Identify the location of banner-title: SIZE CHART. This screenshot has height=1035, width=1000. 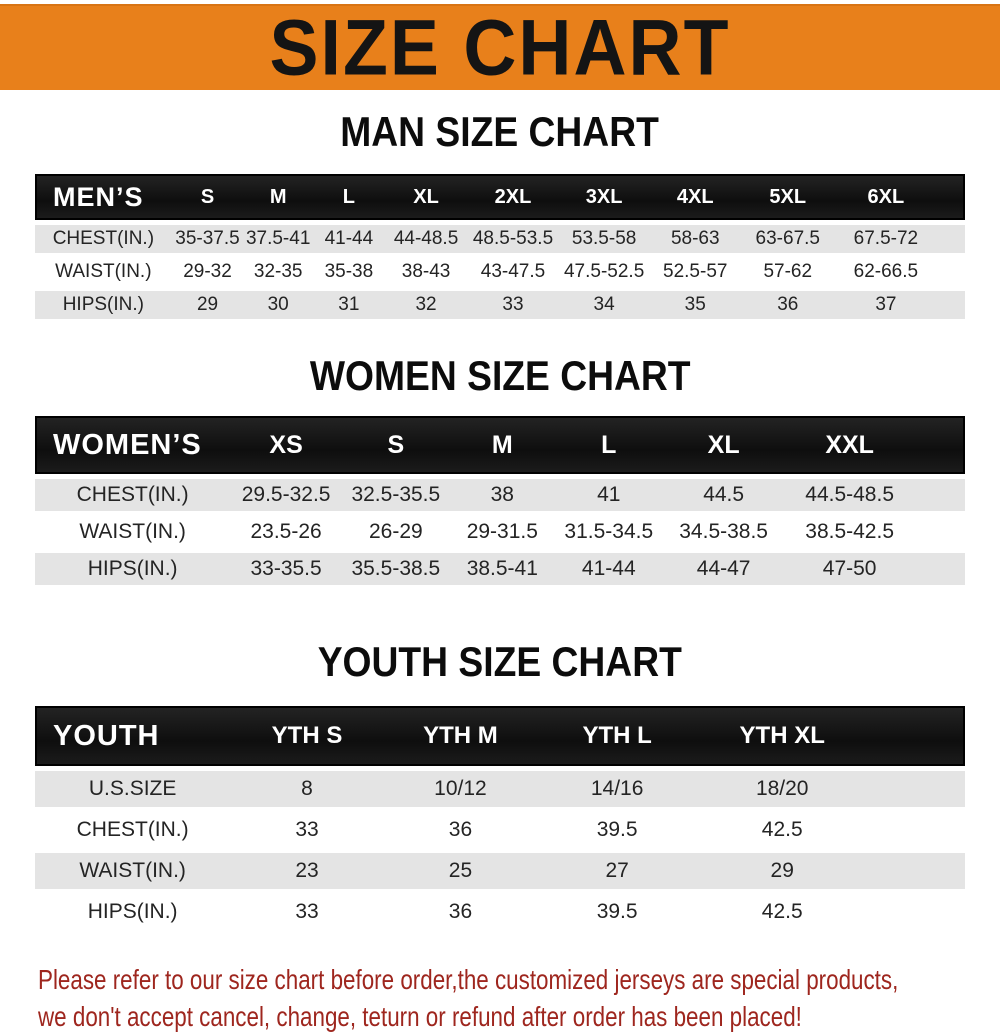
(500, 47).